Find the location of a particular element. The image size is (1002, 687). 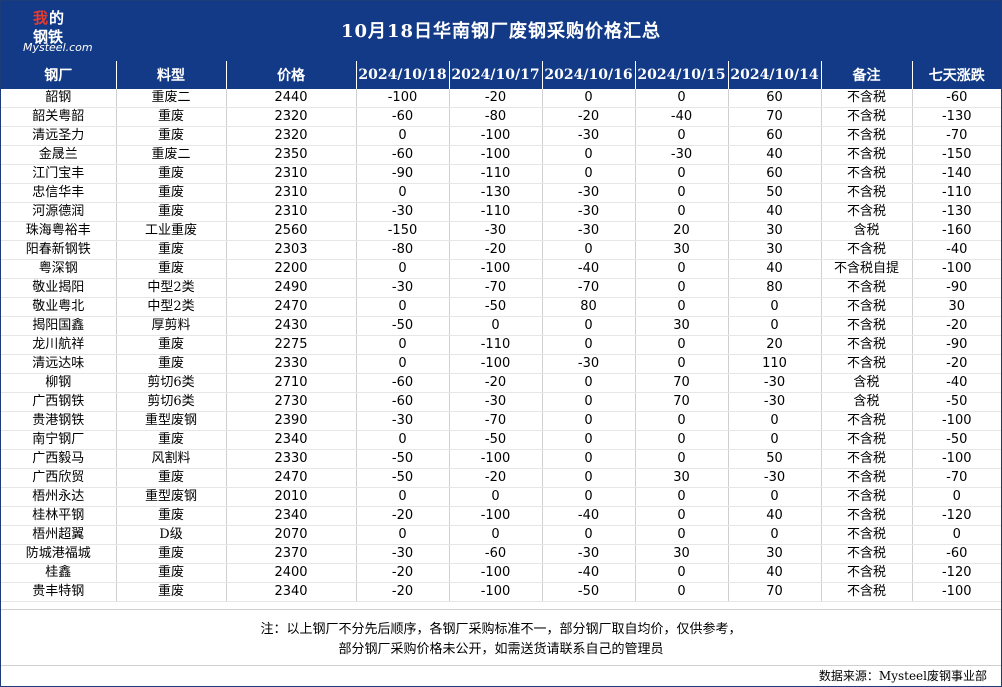

mill-name: 忠信华丰 is located at coordinates (59, 193).